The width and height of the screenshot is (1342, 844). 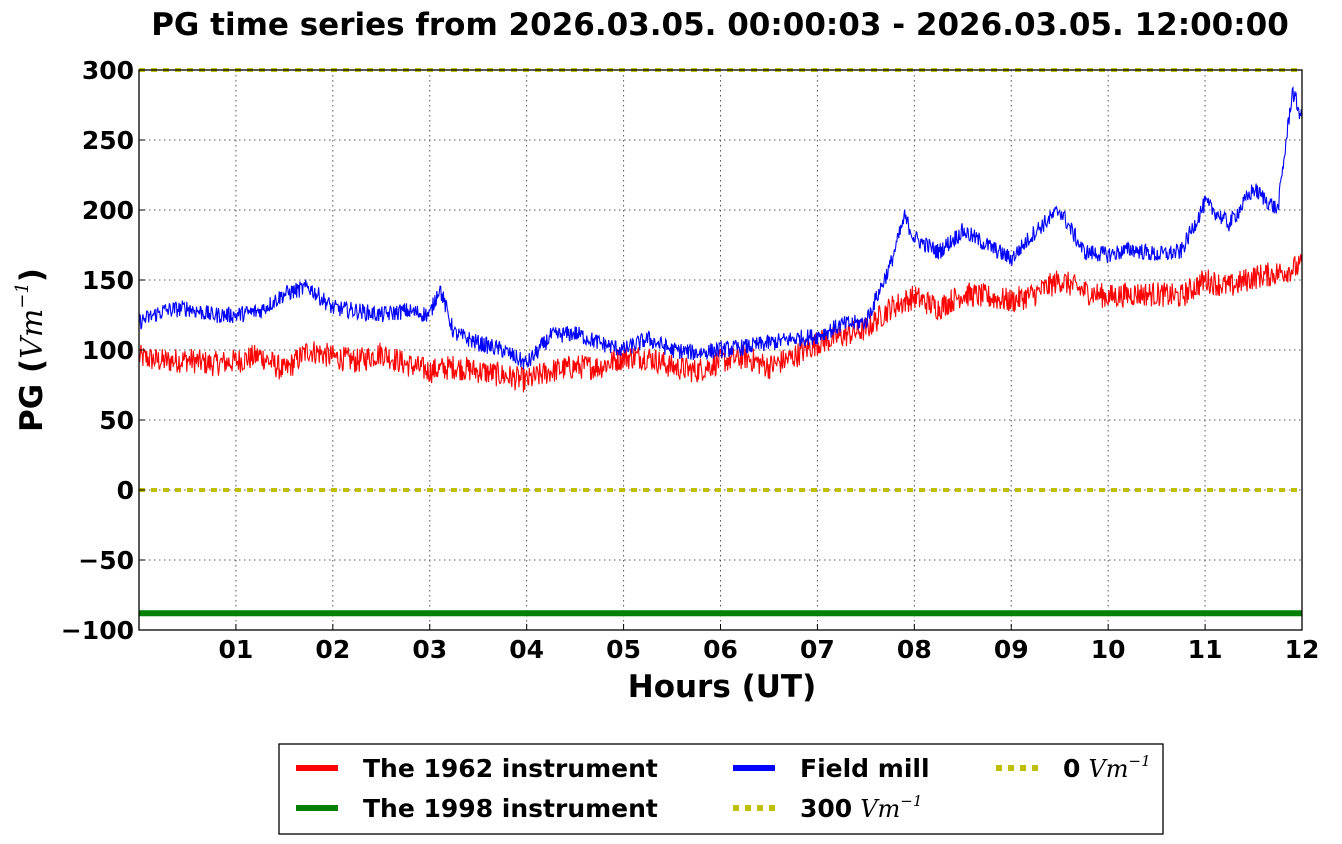 I want to click on y-axis-label-text: PG (, so click(x=32, y=395).